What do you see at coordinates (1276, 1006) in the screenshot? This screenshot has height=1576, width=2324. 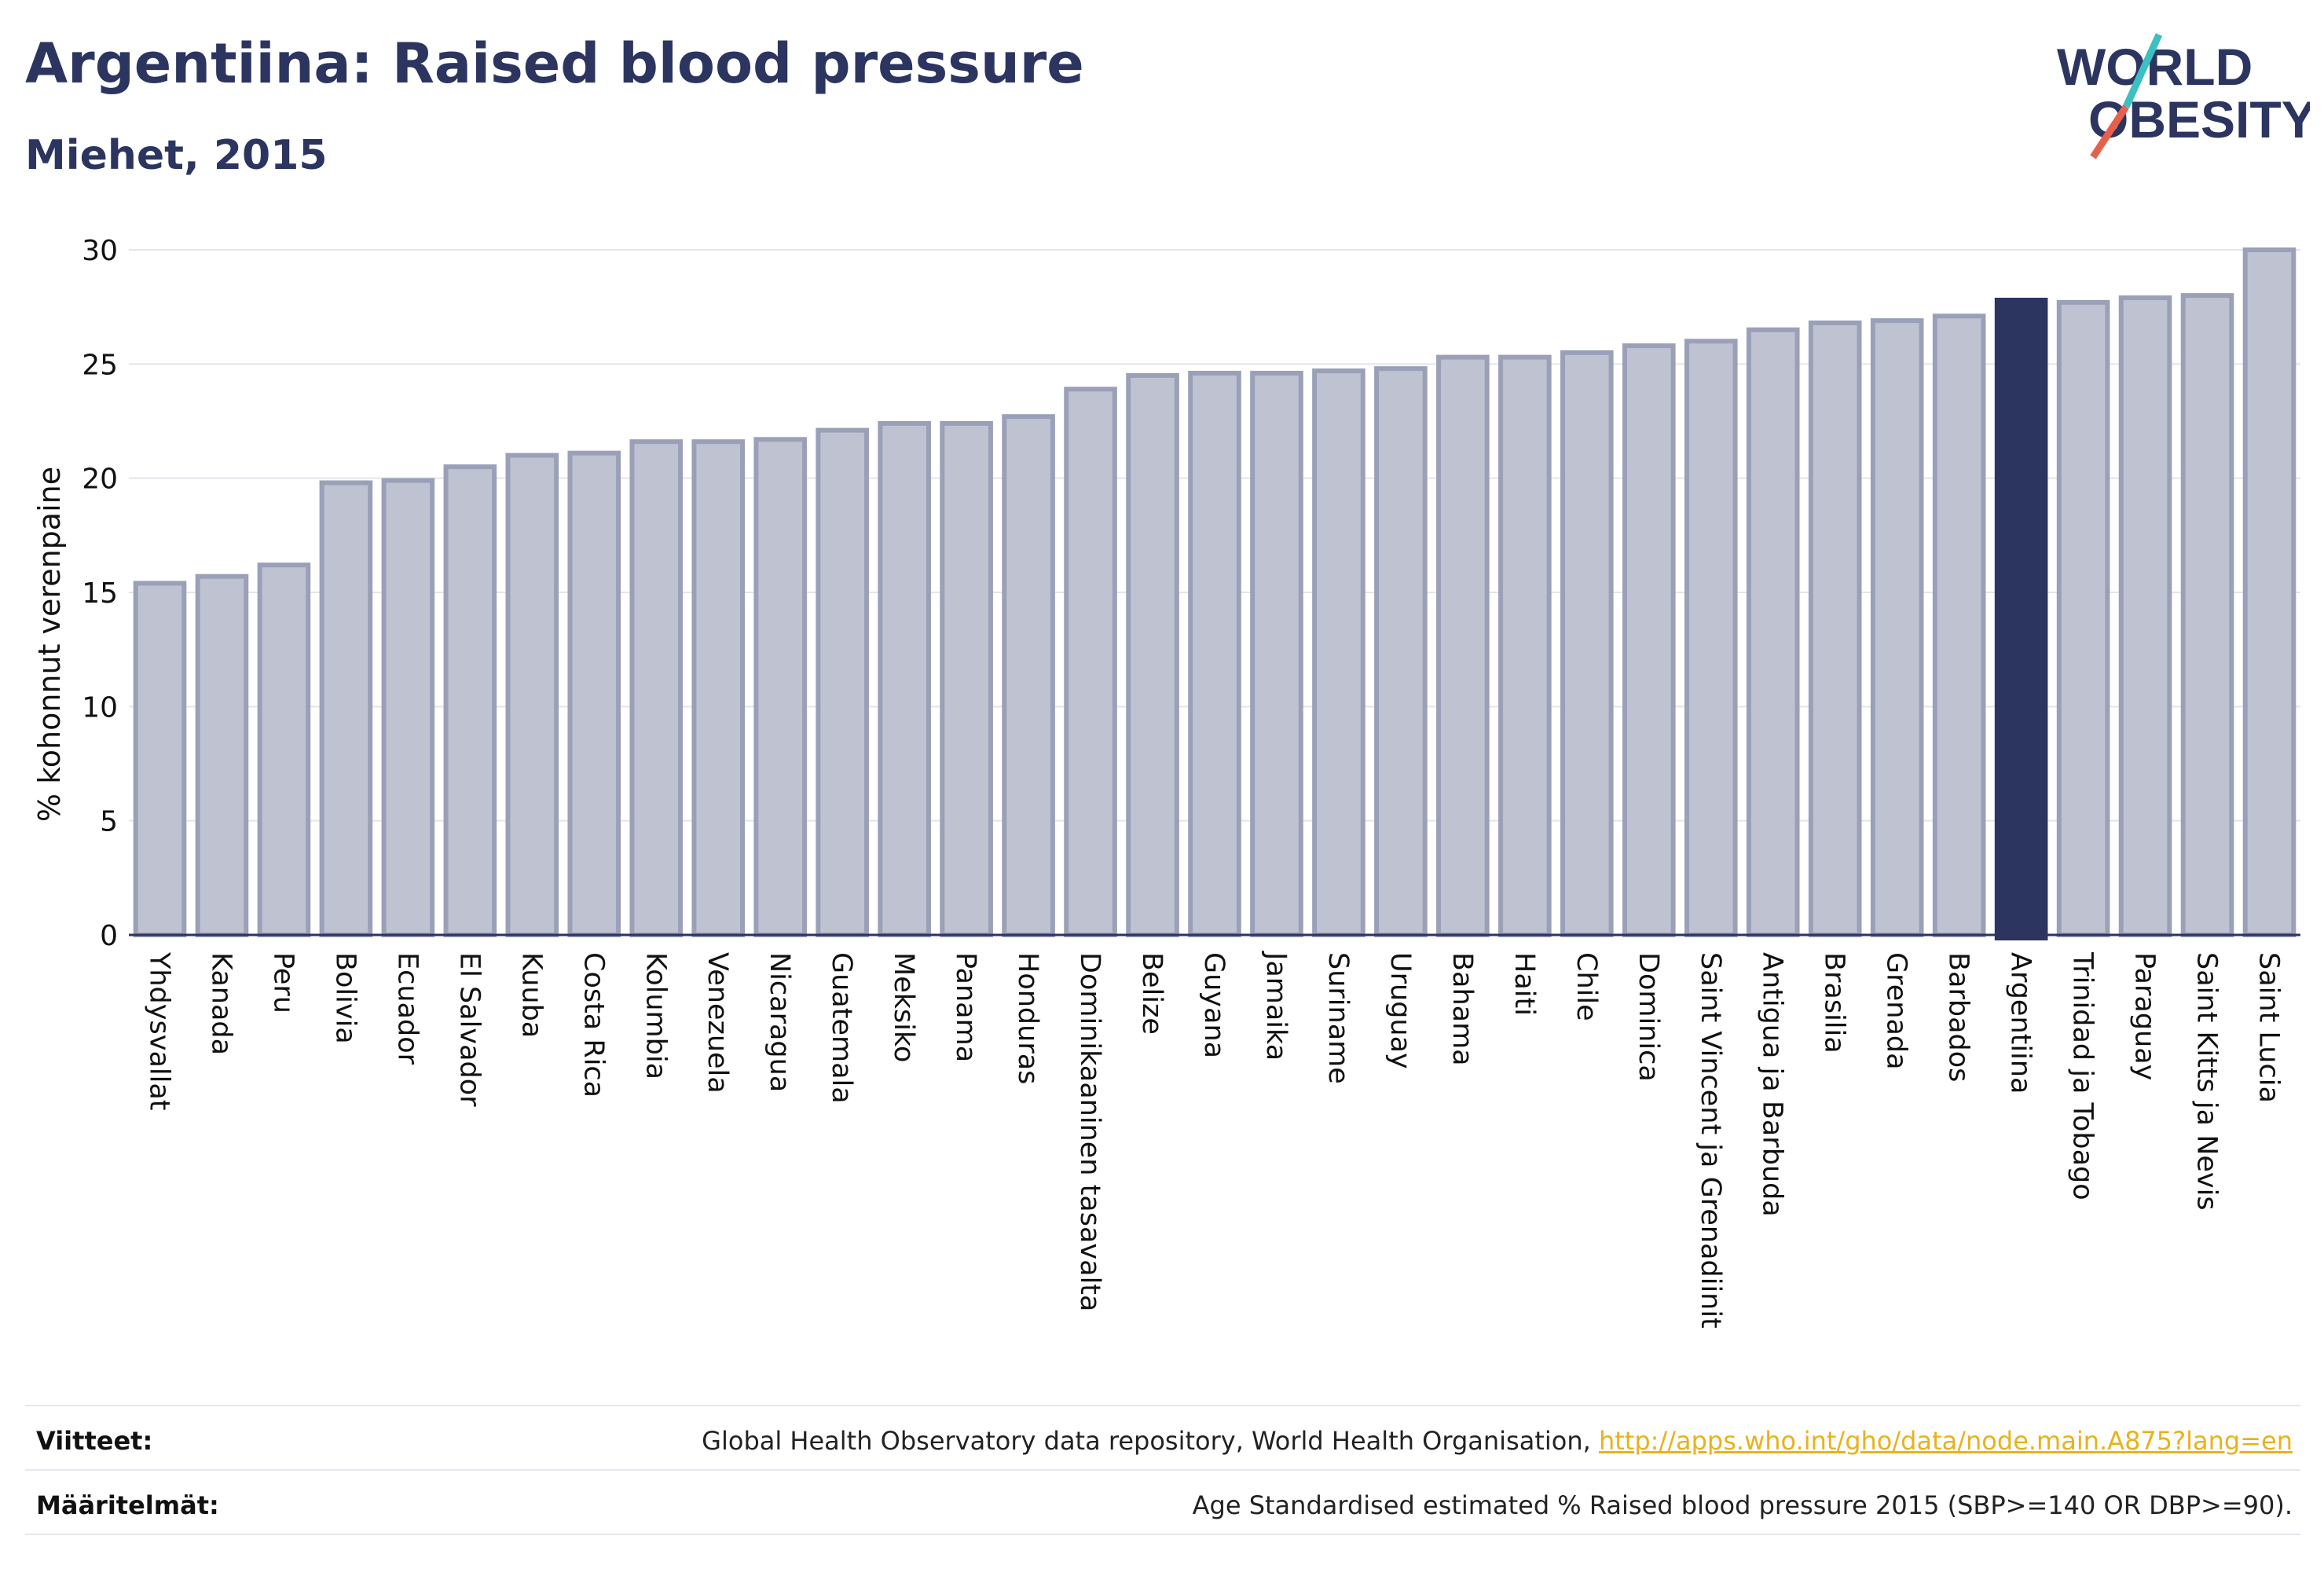 I see `x-tick-label: Jamaika` at bounding box center [1276, 1006].